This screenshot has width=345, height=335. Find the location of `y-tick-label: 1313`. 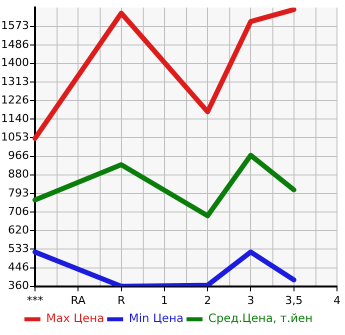

y-tick-label: 1313 is located at coordinates (14, 81).